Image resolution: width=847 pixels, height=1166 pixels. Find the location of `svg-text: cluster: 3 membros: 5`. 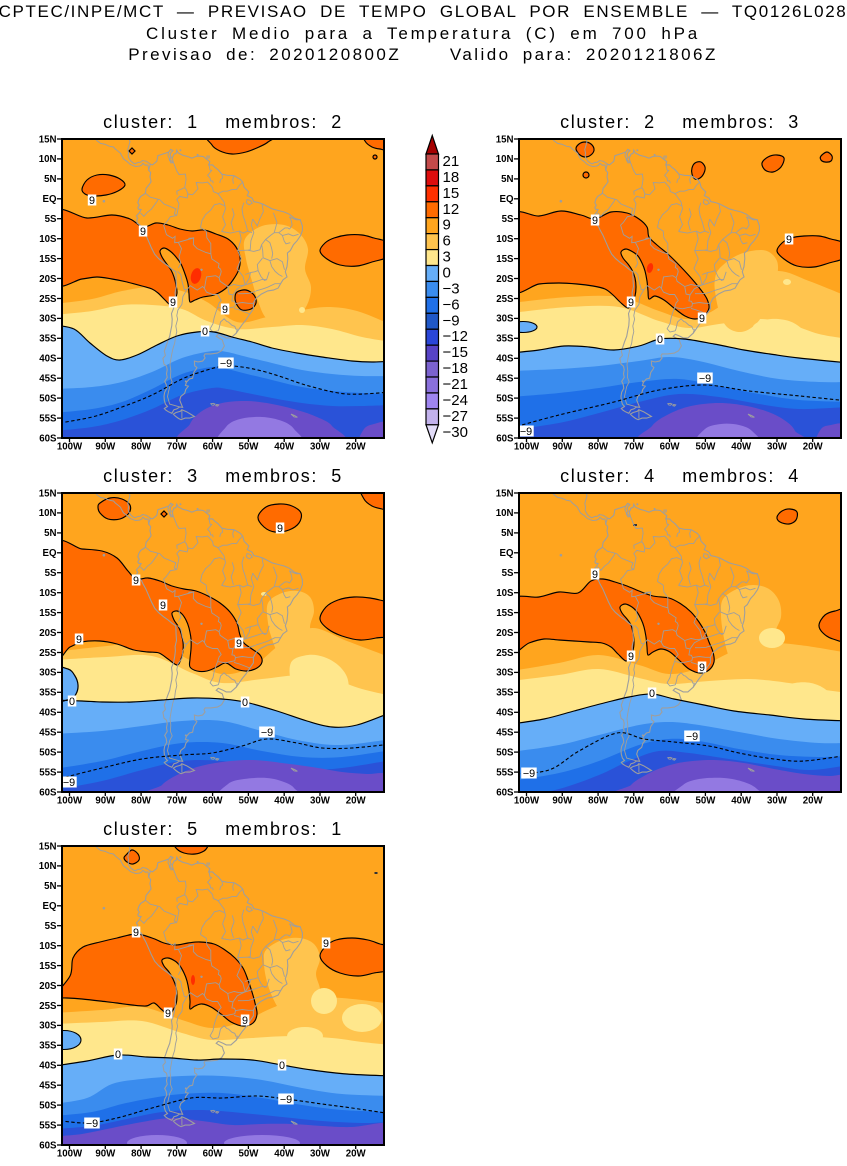

svg-text: cluster: 3 membros: 5 is located at coordinates (223, 477).